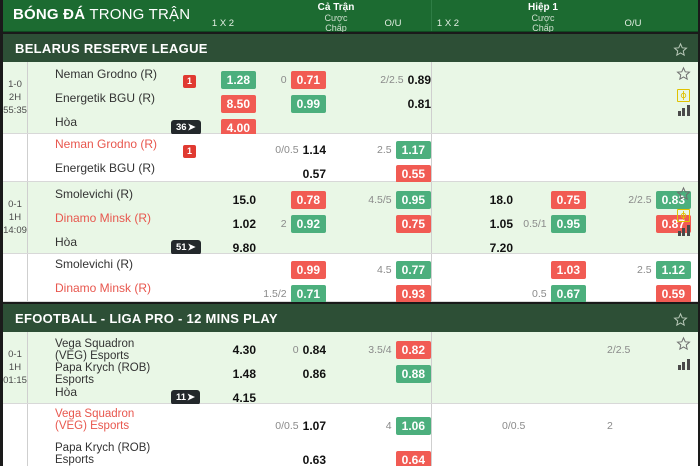 Image resolution: width=700 pixels, height=466 pixels. I want to click on sub-full-ou-1: 0.55, so click(392, 174).